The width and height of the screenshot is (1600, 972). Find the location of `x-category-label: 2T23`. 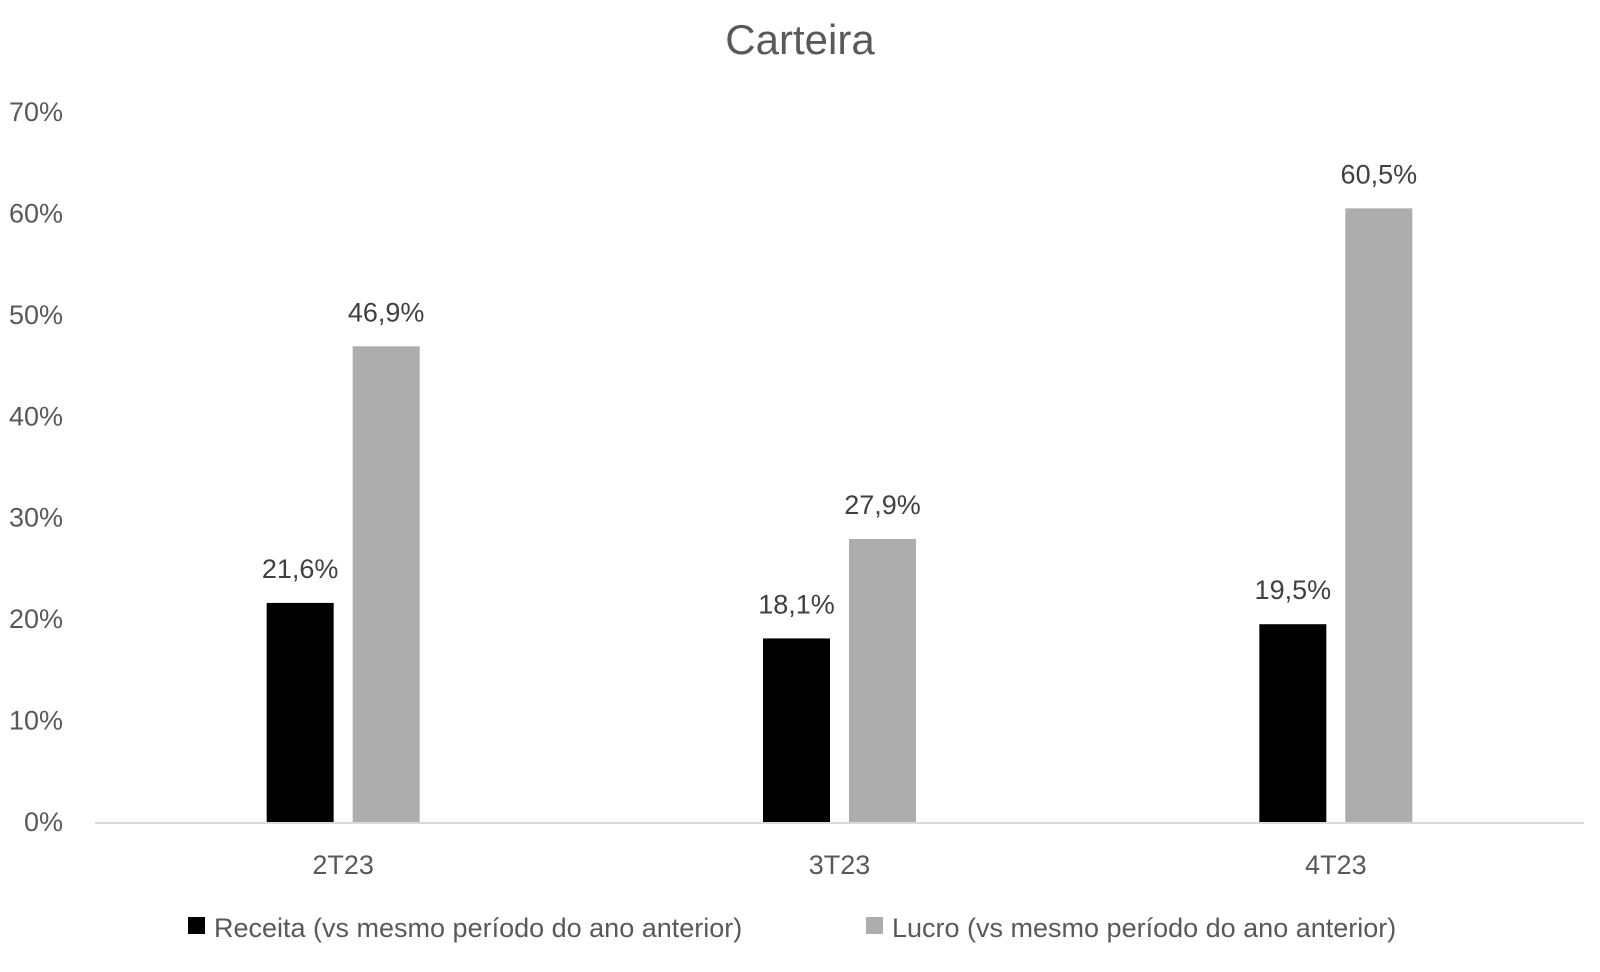

x-category-label: 2T23 is located at coordinates (343, 865).